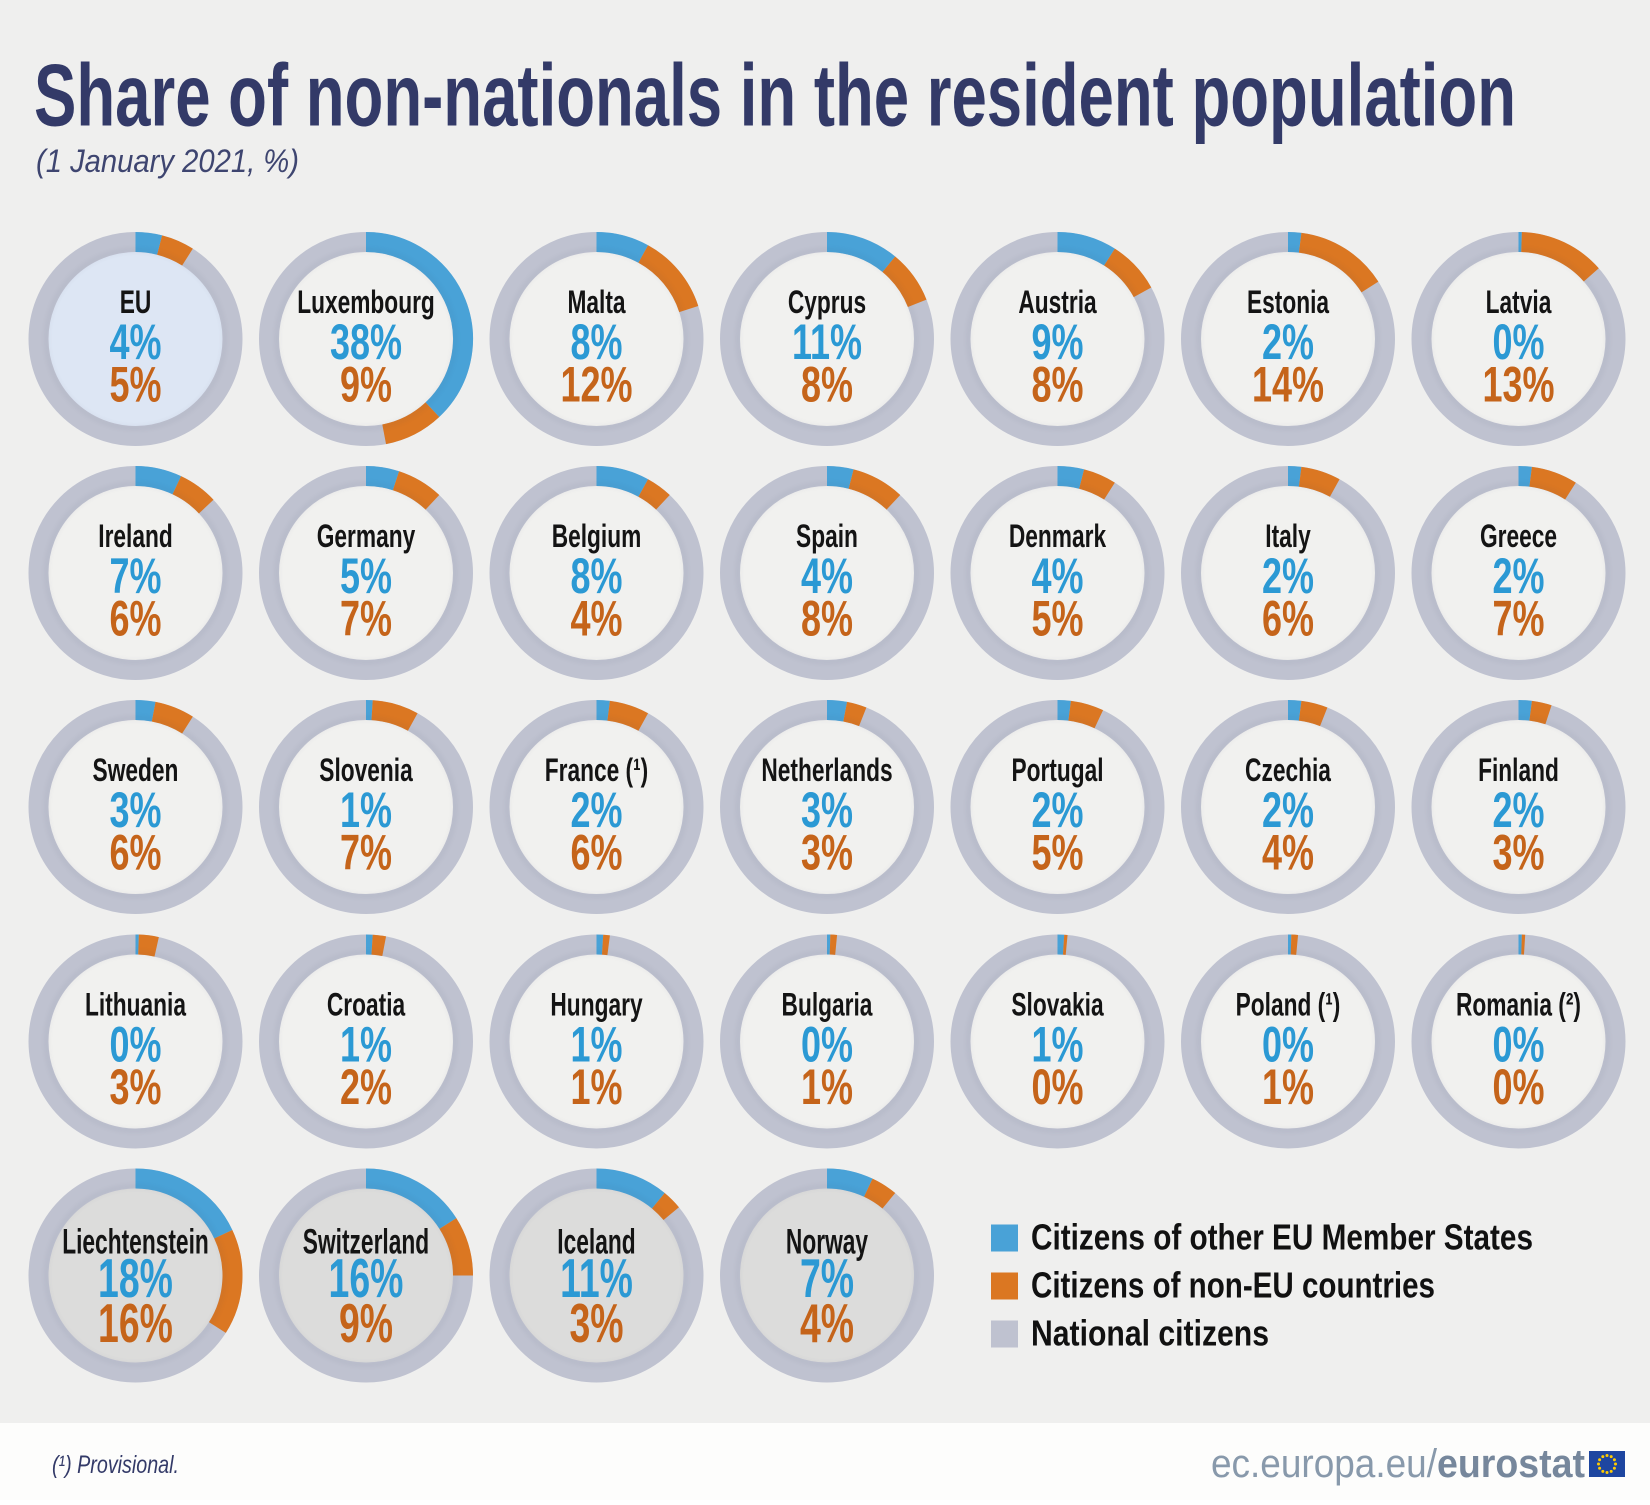 The image size is (1650, 1505). Describe the element at coordinates (827, 302) in the screenshot. I see `svg-text: Cyprus` at that location.